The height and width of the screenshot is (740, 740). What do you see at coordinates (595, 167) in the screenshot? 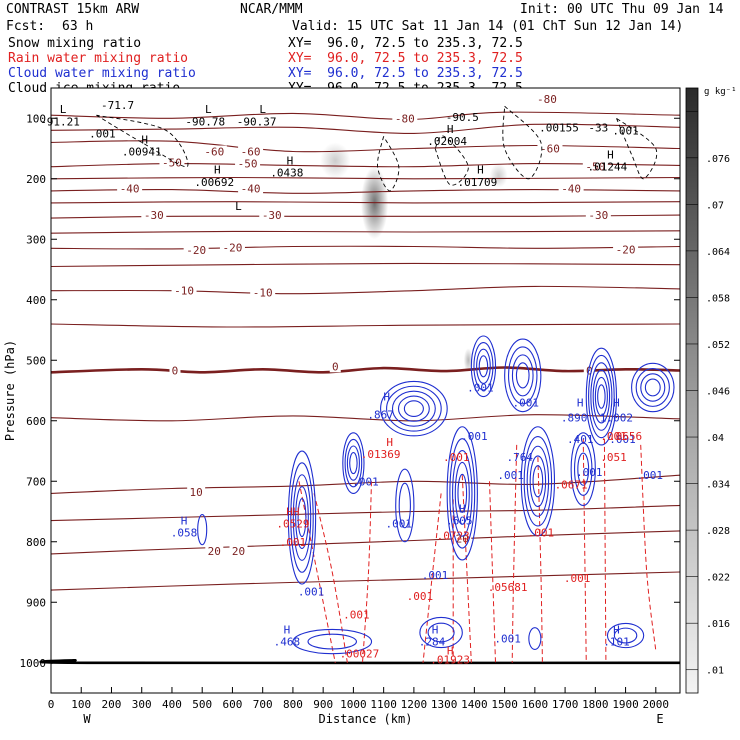
I see `temperature-label-4-2: -50` at bounding box center [595, 167].